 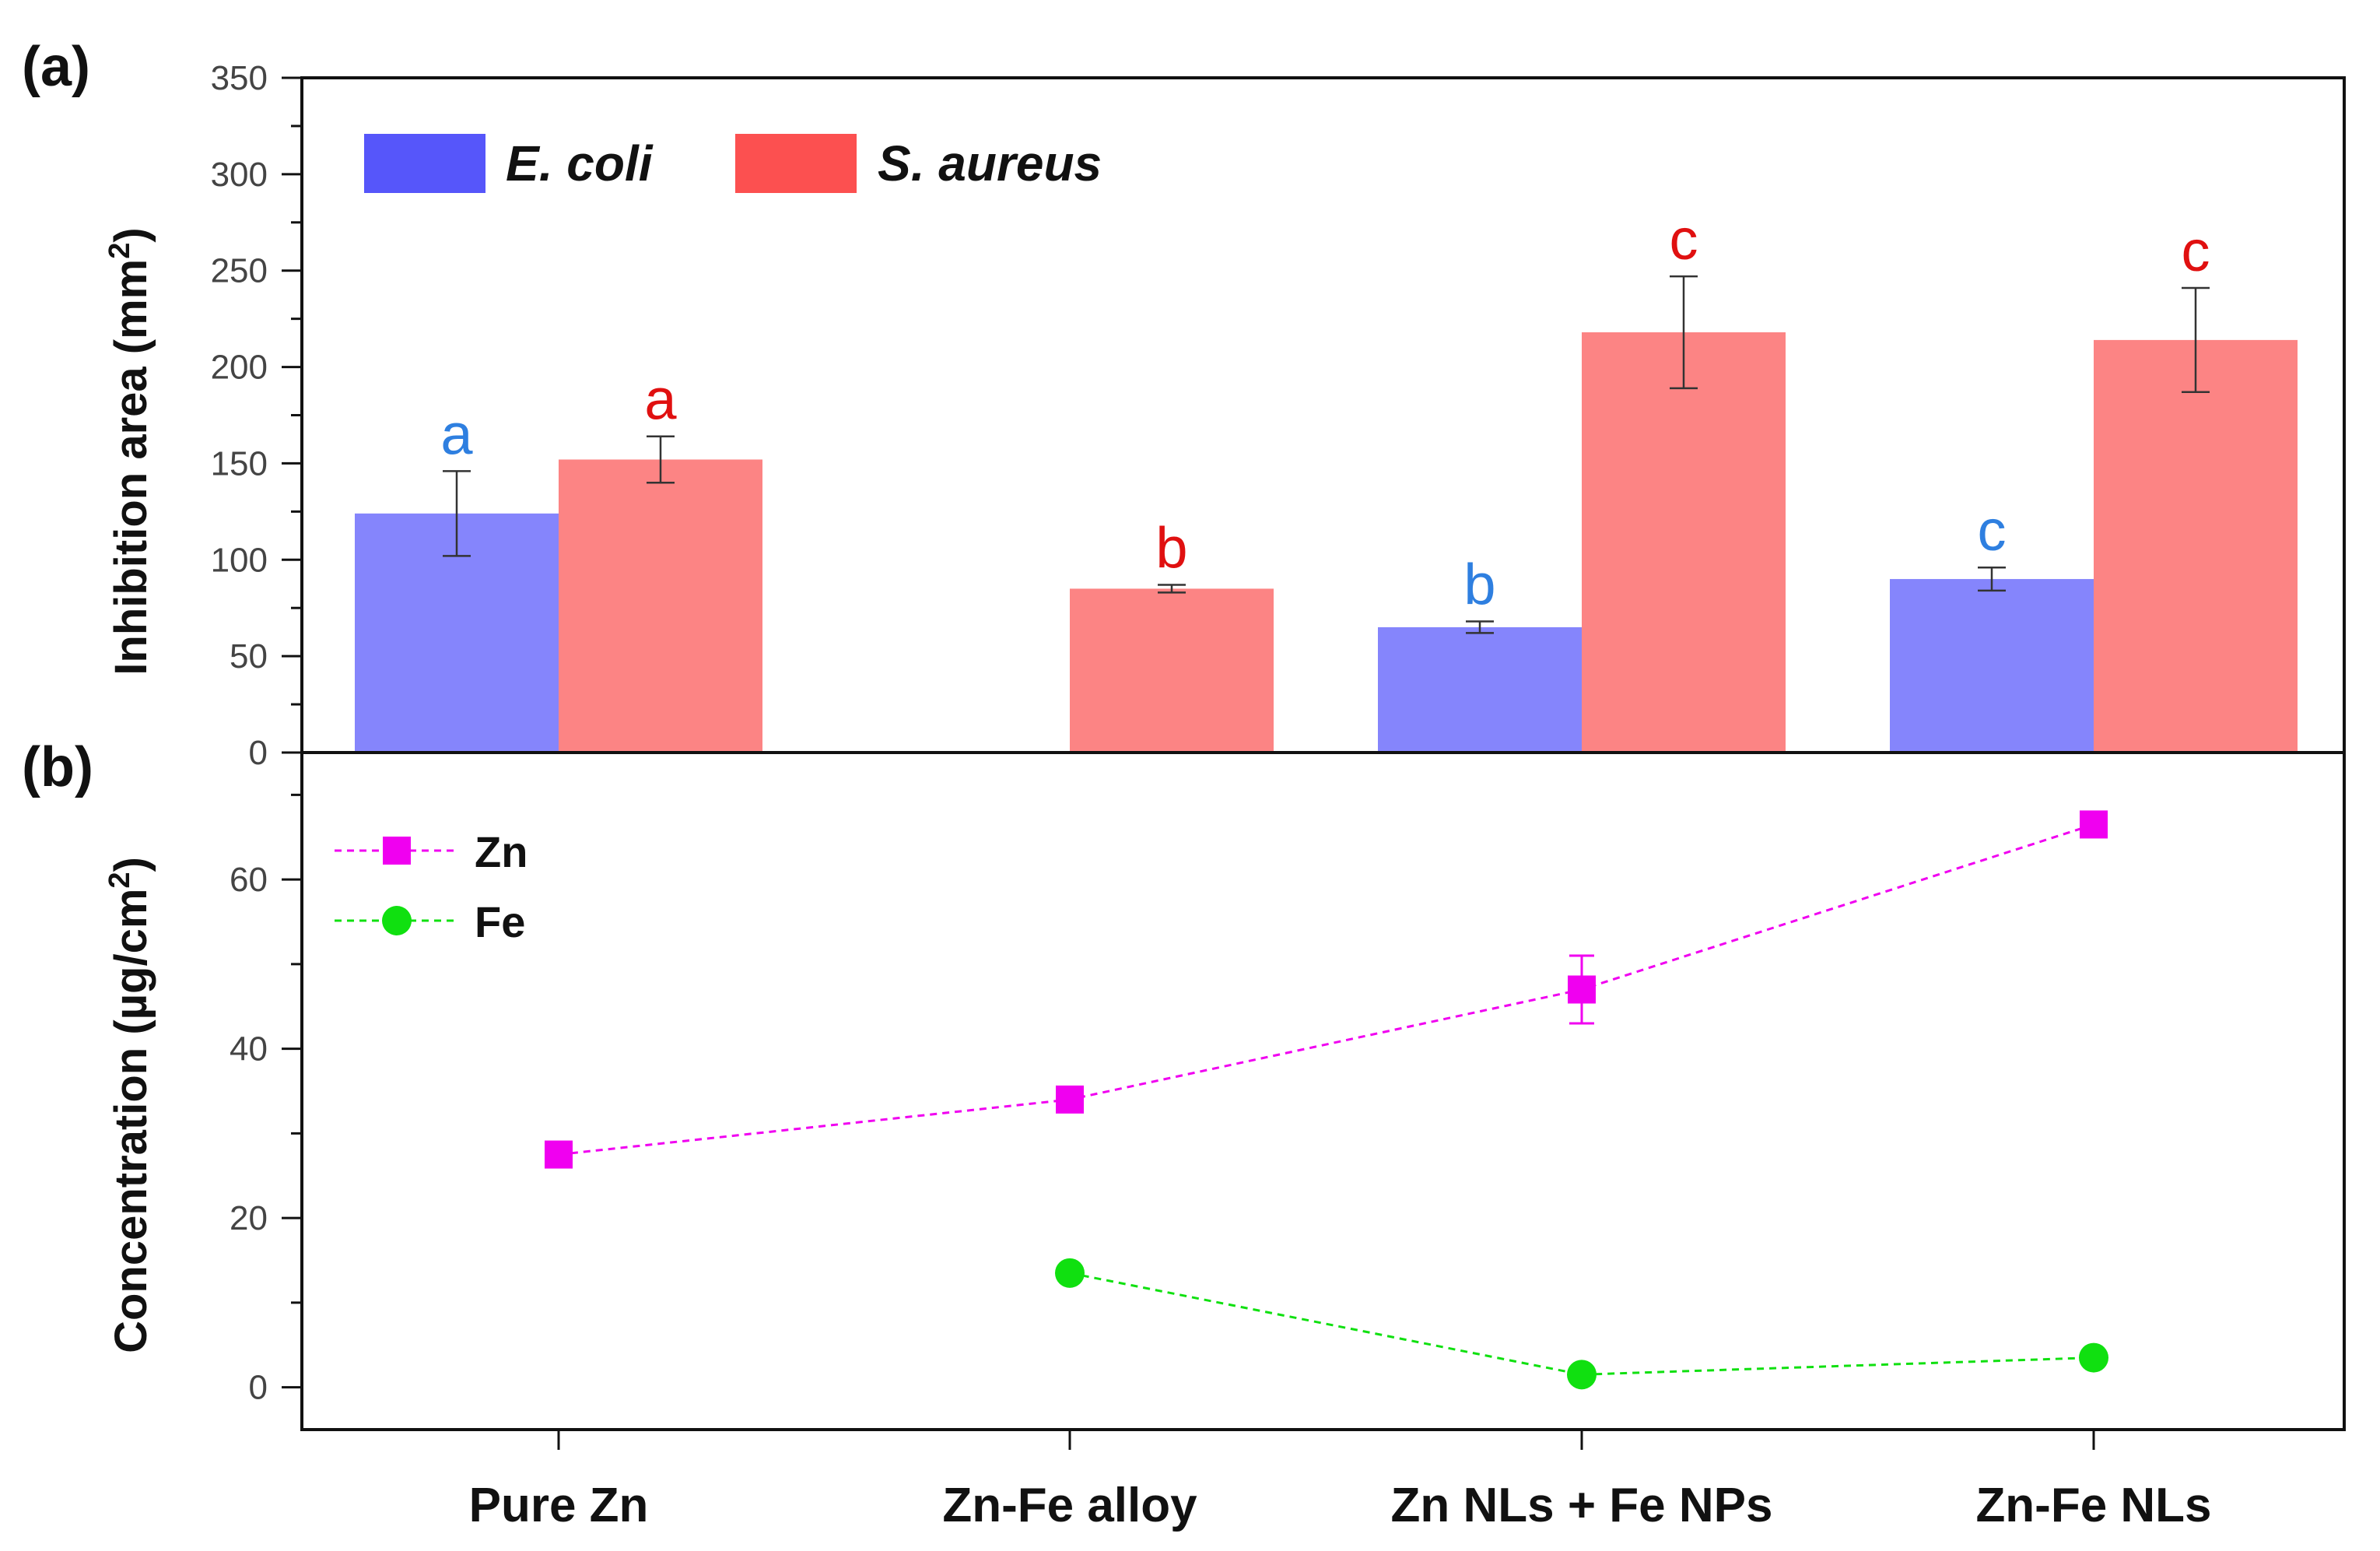 What do you see at coordinates (397, 920) in the screenshot?
I see `legend-fe-marker` at bounding box center [397, 920].